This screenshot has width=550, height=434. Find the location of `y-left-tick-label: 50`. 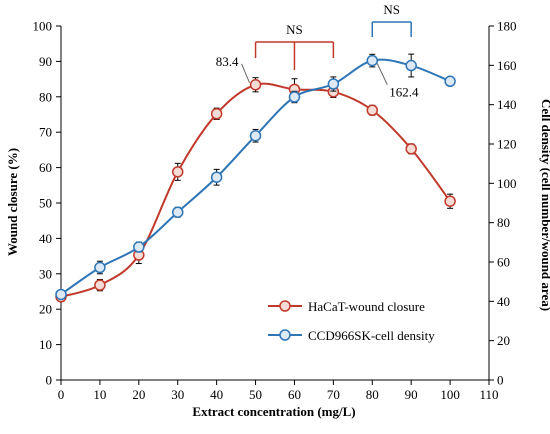

y-left-tick-label: 50 is located at coordinates (45, 203).